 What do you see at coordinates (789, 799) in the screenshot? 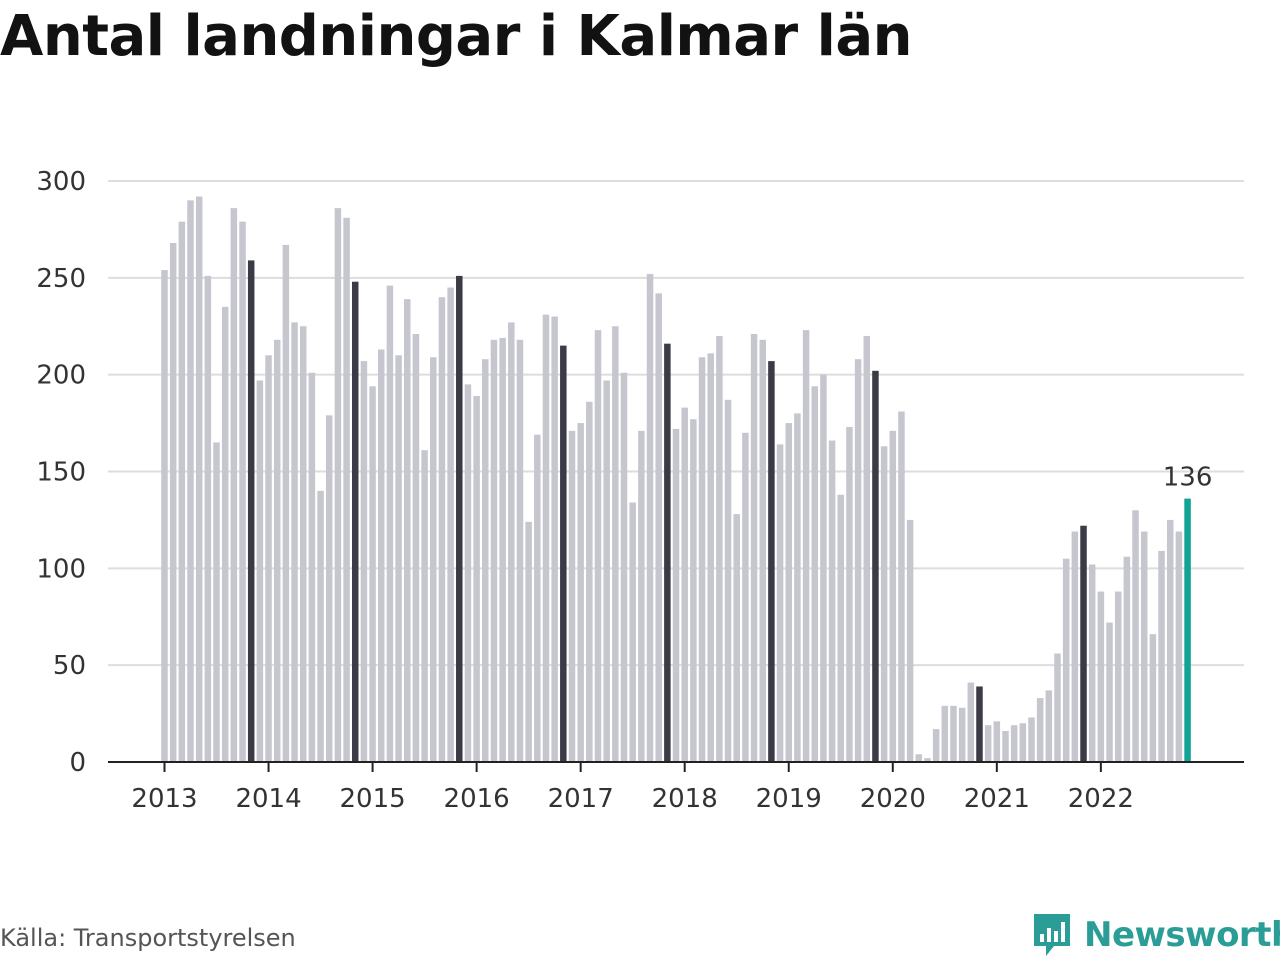
I see `x-tick-label-2019: 2019` at bounding box center [789, 799].